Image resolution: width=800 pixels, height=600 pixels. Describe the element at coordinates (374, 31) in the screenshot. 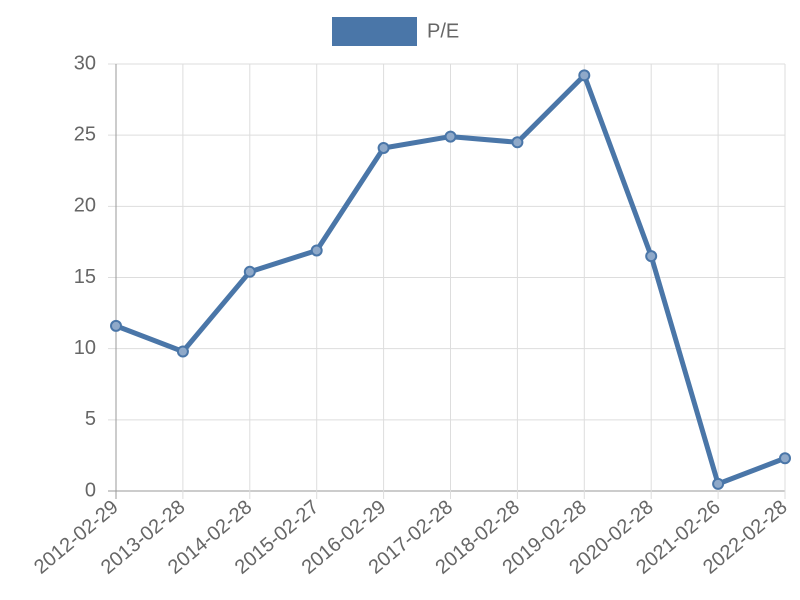

I see `legend-swatch` at that location.